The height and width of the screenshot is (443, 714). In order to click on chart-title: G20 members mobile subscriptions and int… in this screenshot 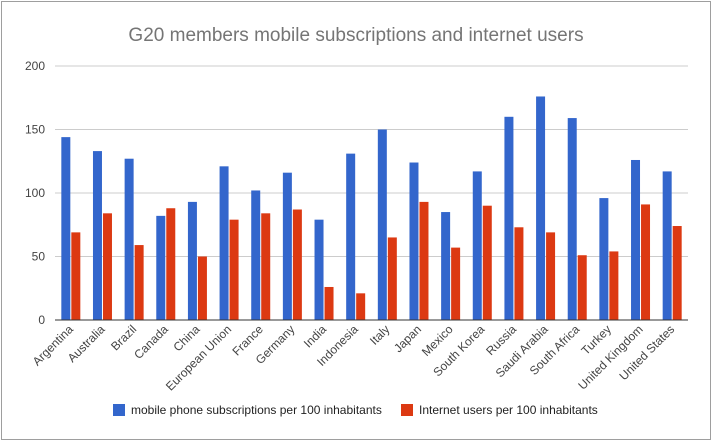, I will do `click(355, 35)`.